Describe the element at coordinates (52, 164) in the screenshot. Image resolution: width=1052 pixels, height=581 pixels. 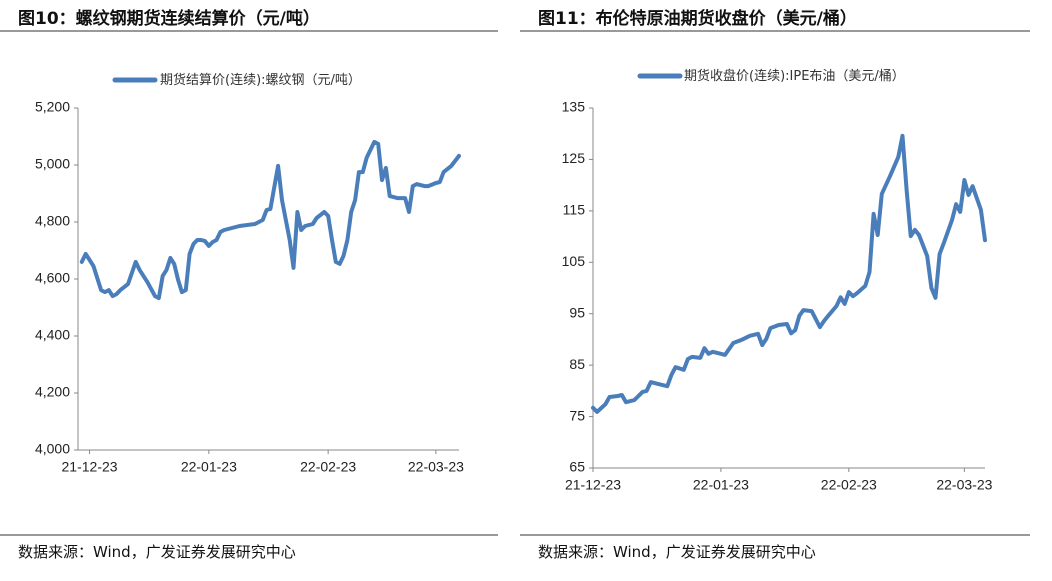
I see `y-tick-label: 5,000` at that location.